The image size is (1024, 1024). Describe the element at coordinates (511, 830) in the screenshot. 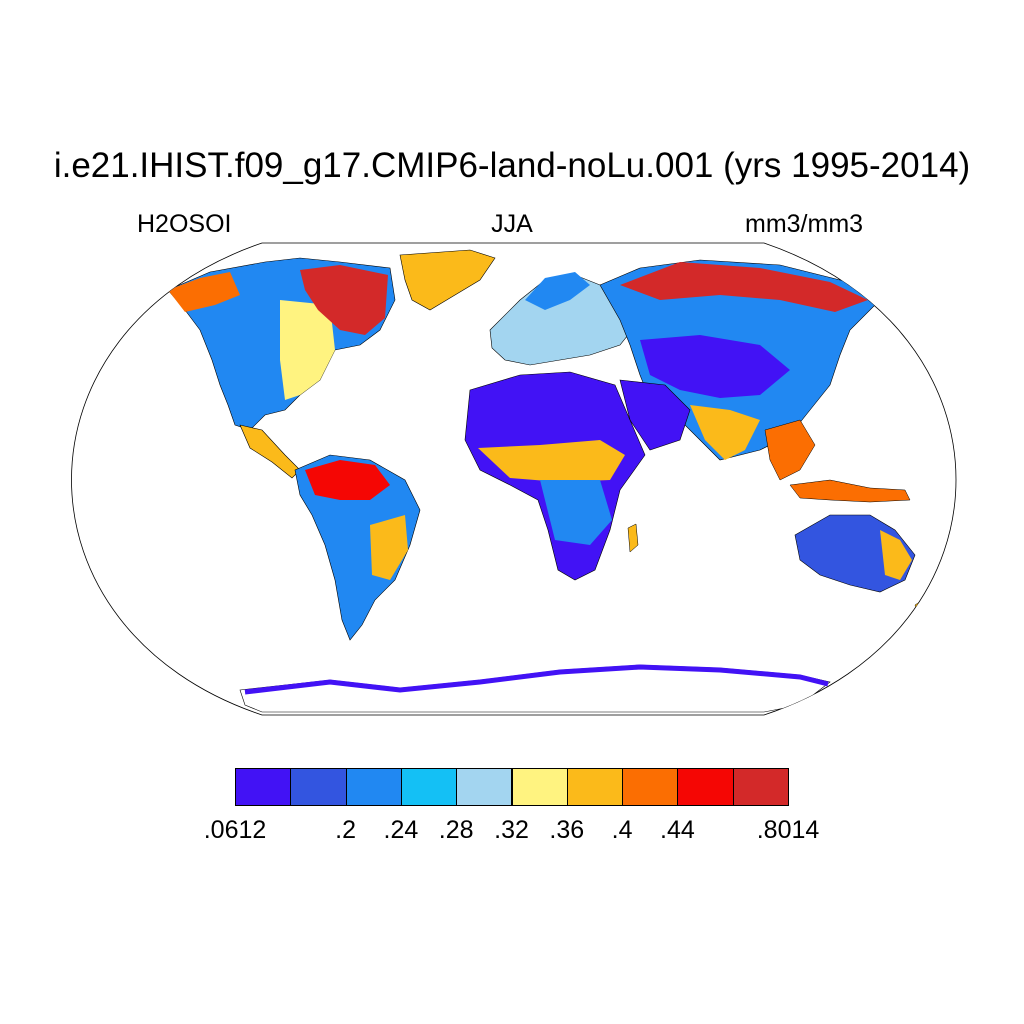

I see `colorbar-label: .32` at that location.